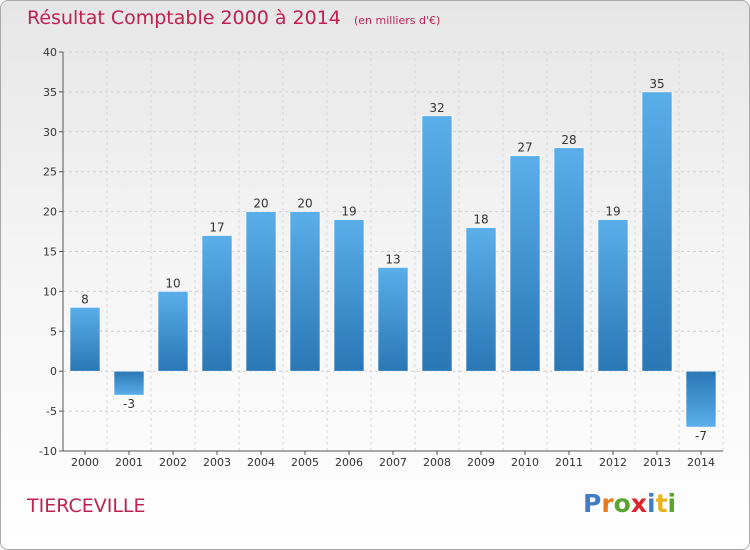 The height and width of the screenshot is (550, 750). Describe the element at coordinates (701, 462) in the screenshot. I see `x-tick-label: 2014` at that location.